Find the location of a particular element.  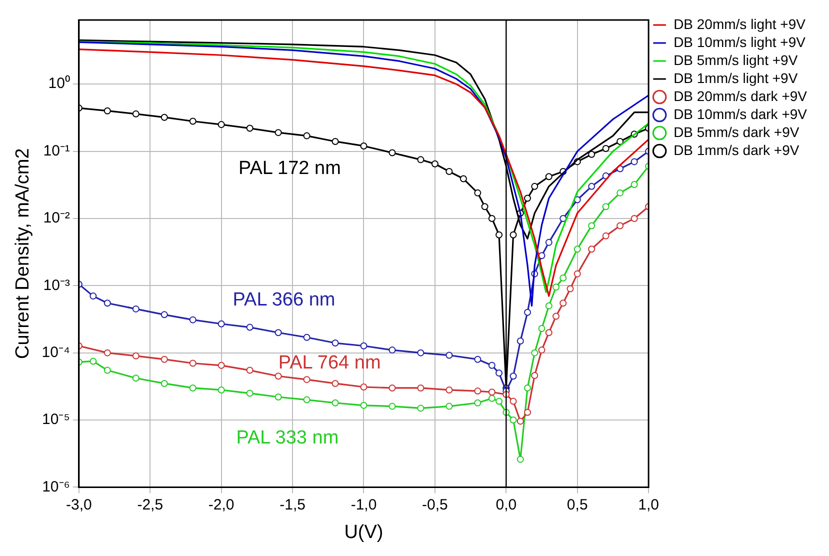

y-tick-label: 10⁻¹ is located at coordinates (56, 151).